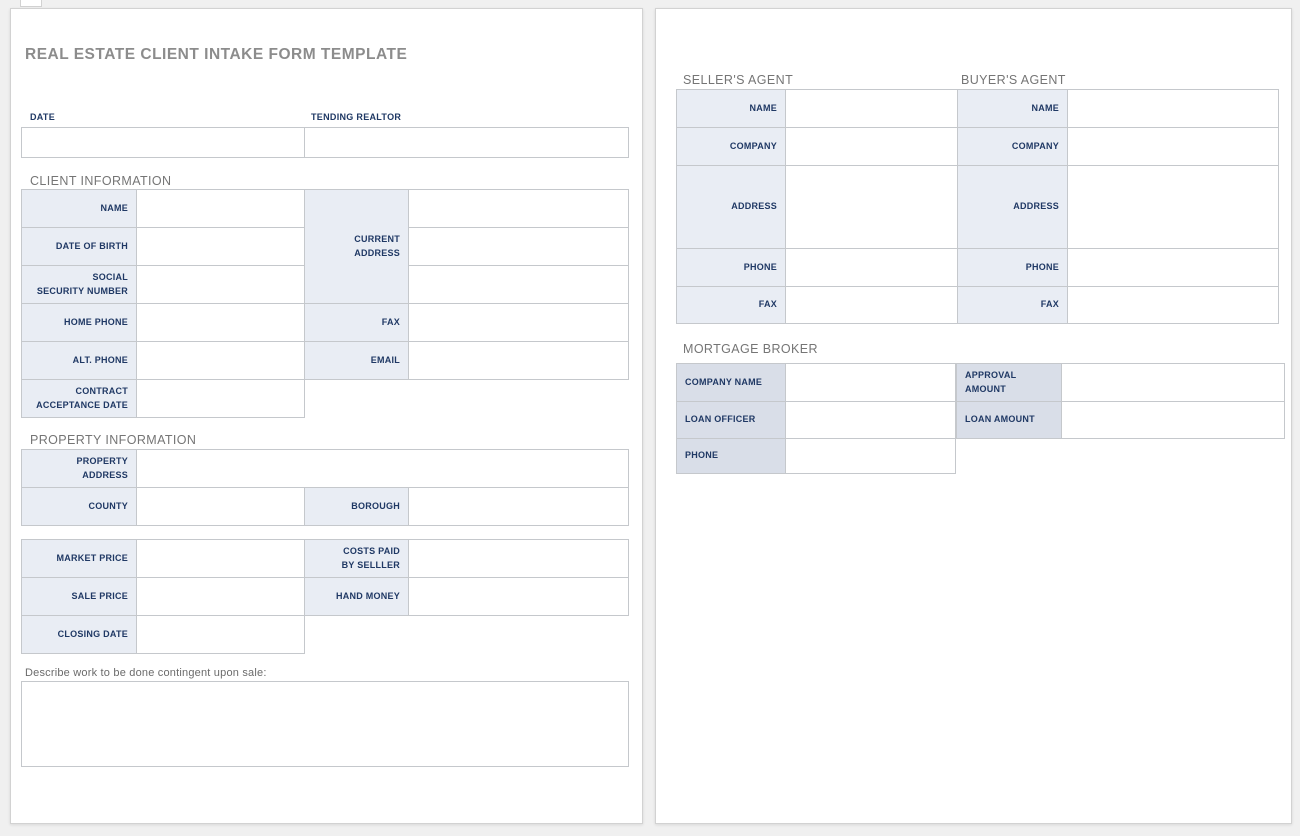 The image size is (1300, 836). Describe the element at coordinates (79, 323) in the screenshot. I see `home-phone-label: HOME PHONE` at that location.